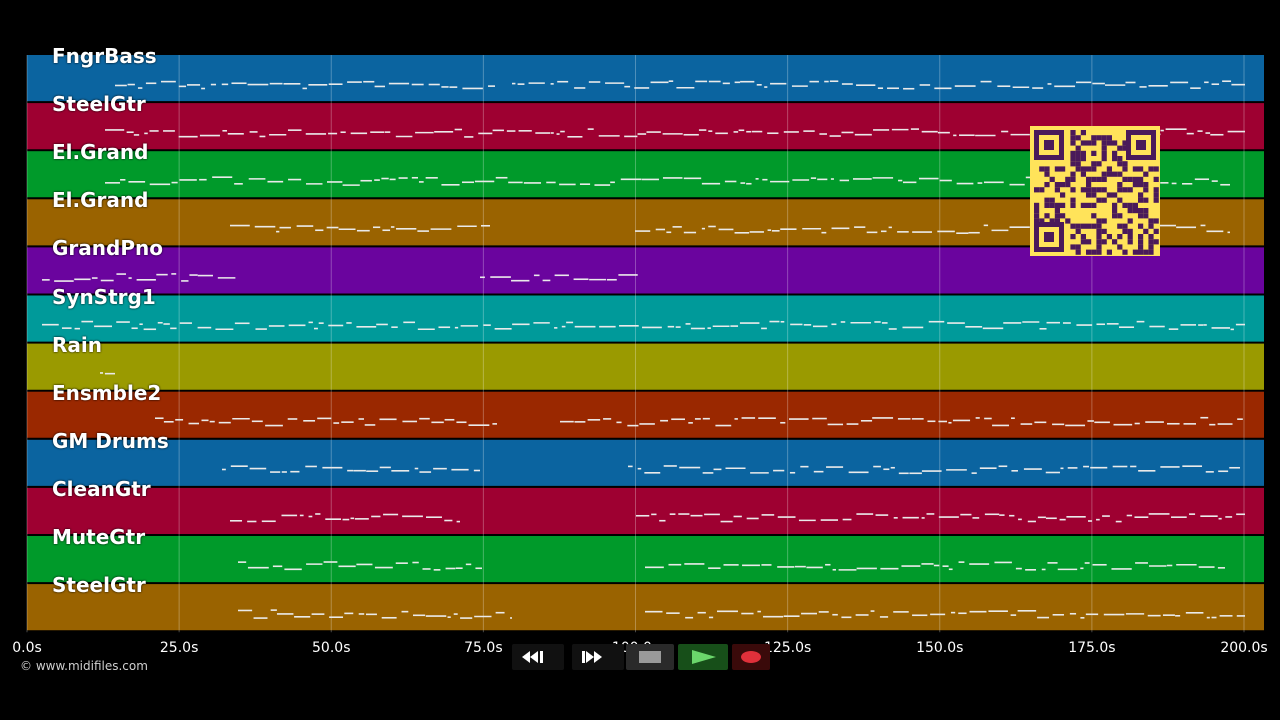  What do you see at coordinates (331, 648) in the screenshot?
I see `time-tick-label: 50.0s` at bounding box center [331, 648].